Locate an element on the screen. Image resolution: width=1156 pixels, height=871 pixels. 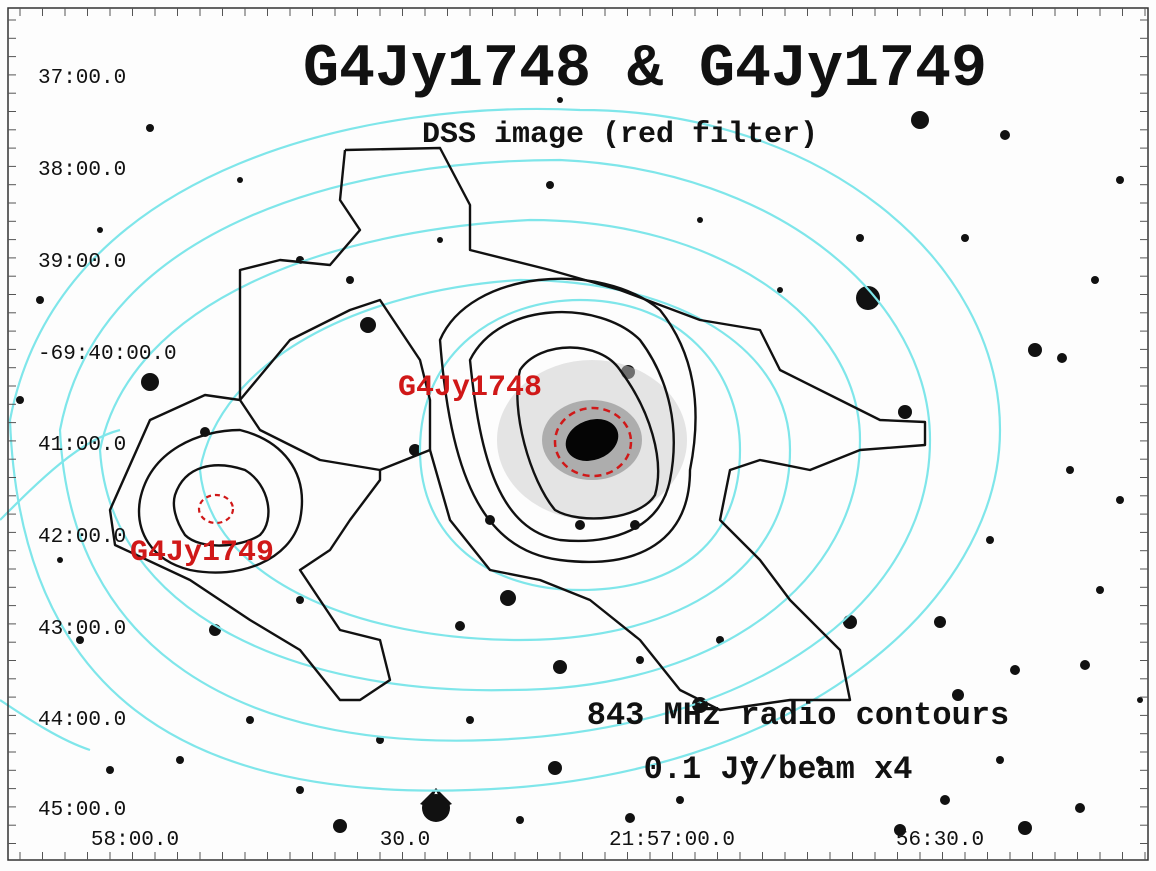
annotation: 0.1 Jy/beam x4 is located at coordinates (778, 769).